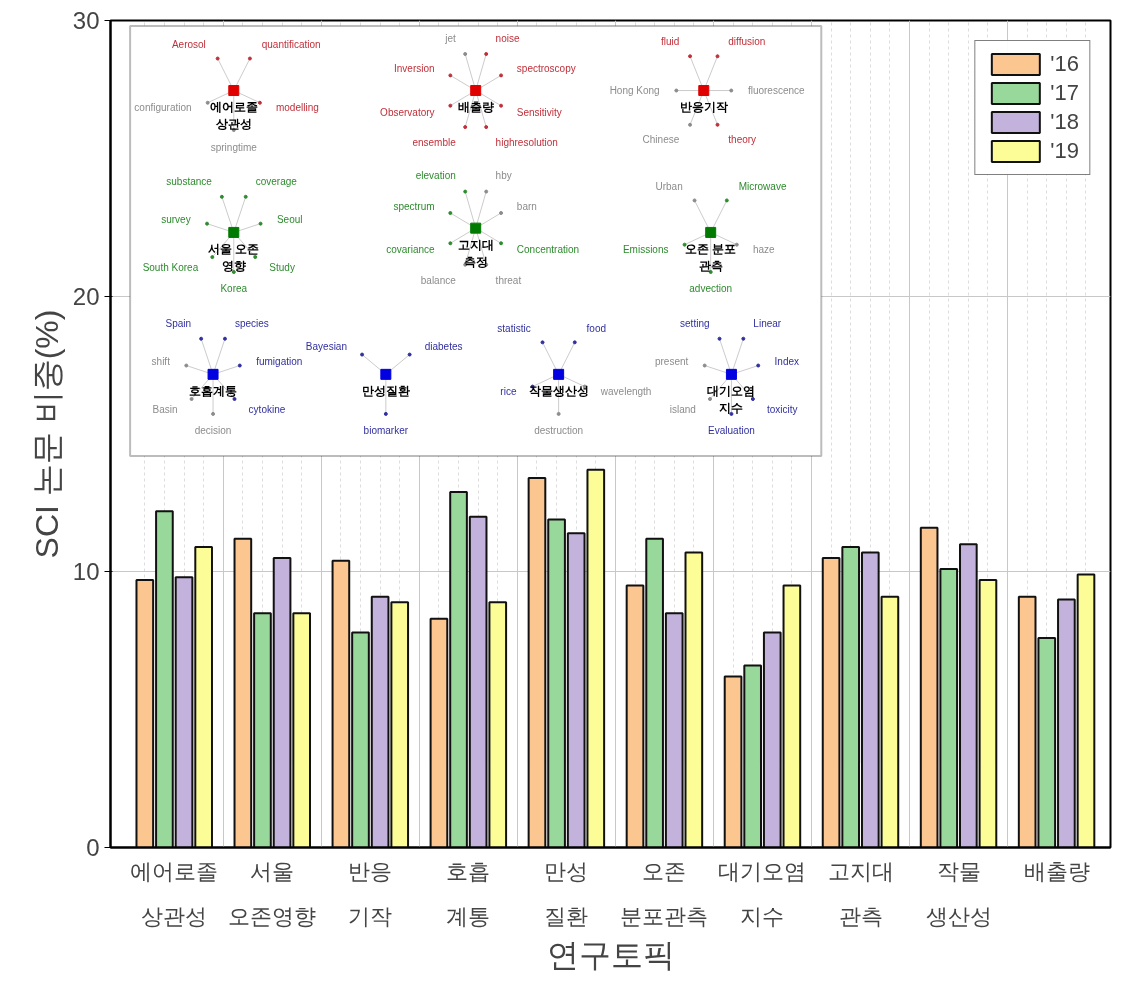  What do you see at coordinates (782, 410) in the screenshot?
I see `annotation: toxicity` at bounding box center [782, 410].